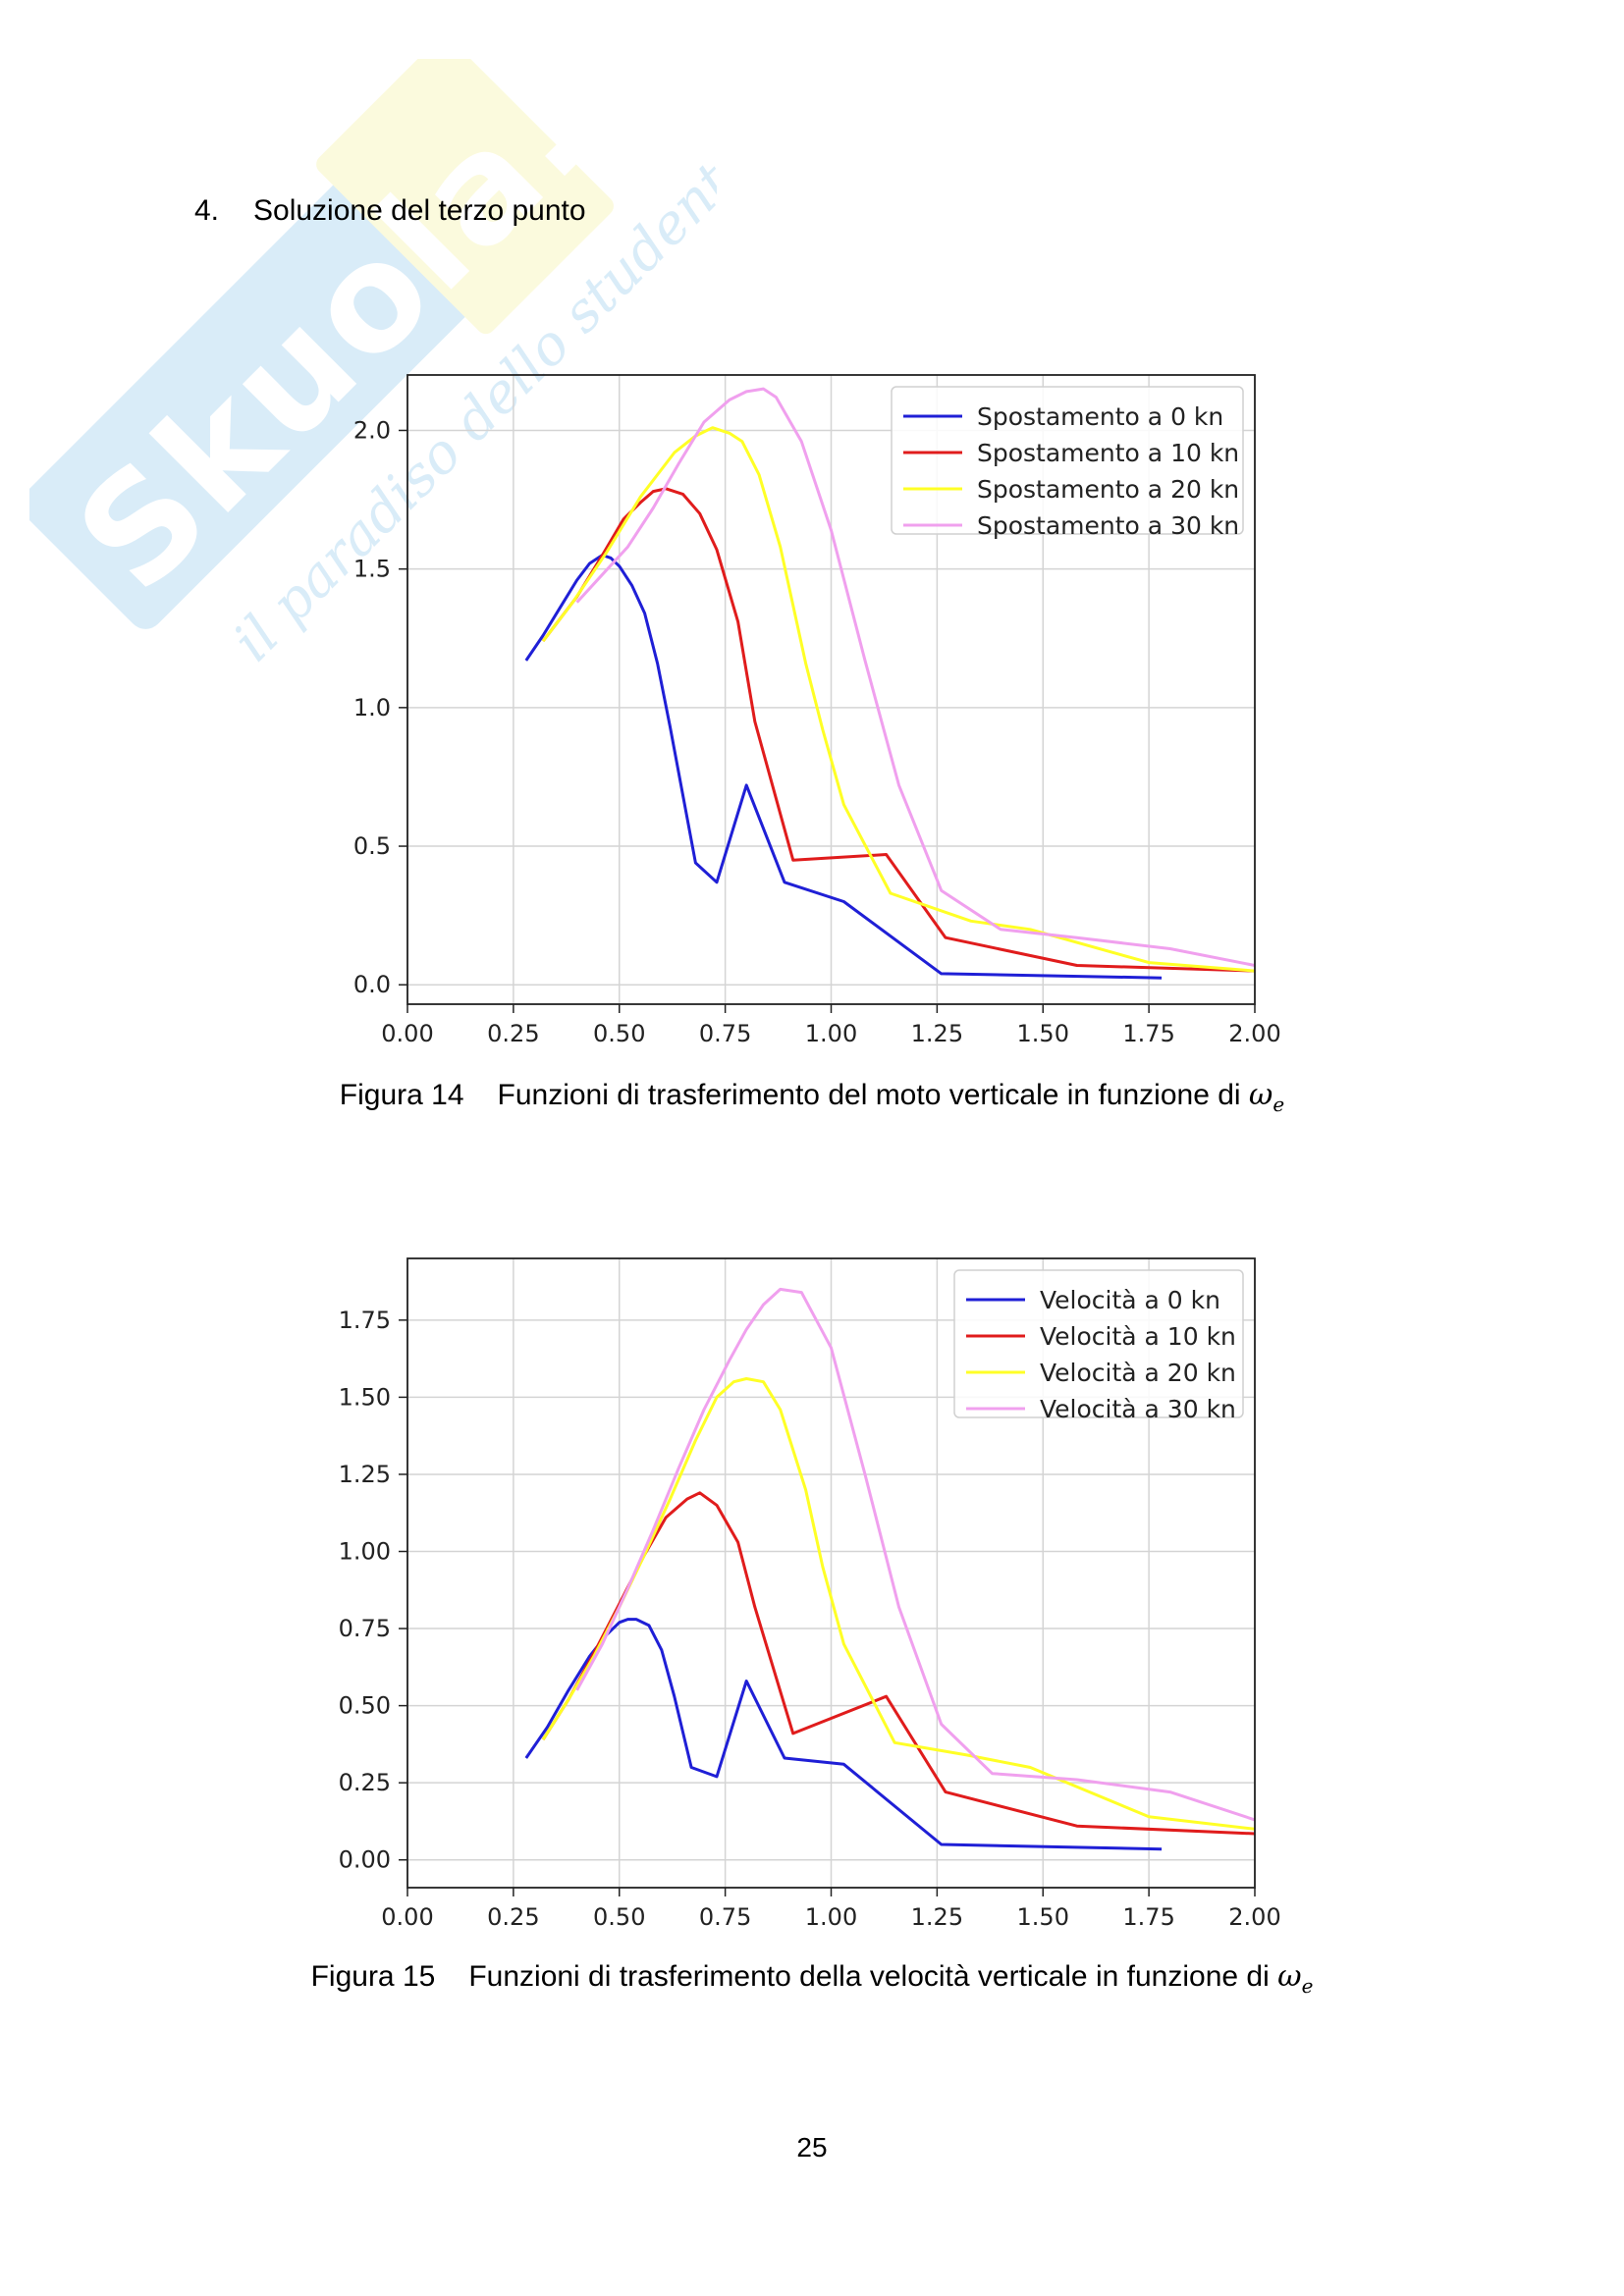  I want to click on y-tick-label: 1.50, so click(365, 1397).